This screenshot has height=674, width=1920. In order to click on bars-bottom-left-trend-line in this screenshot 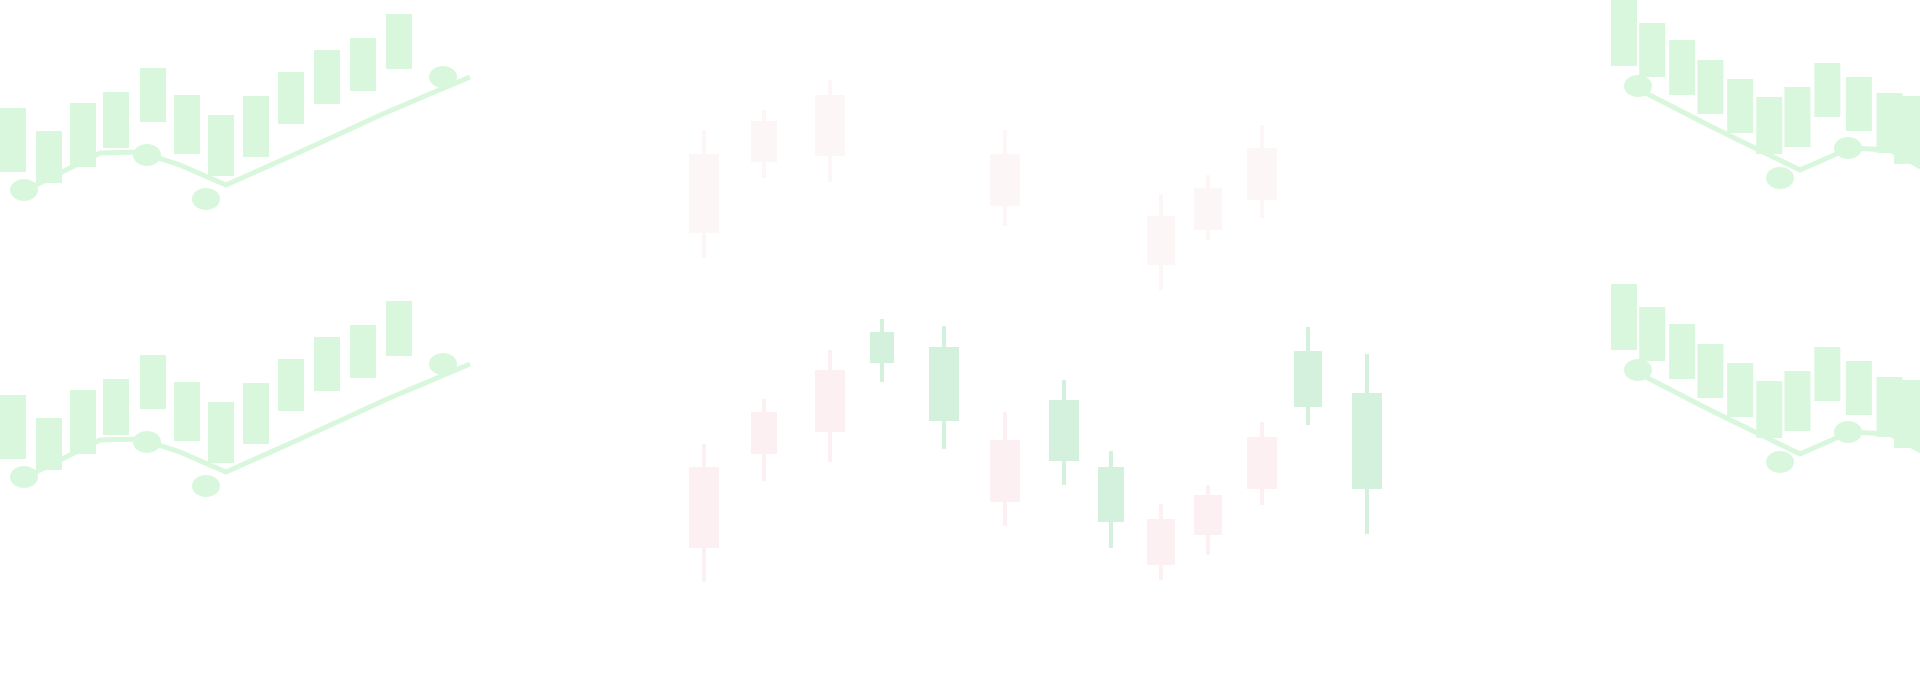, I will do `click(245, 421)`.